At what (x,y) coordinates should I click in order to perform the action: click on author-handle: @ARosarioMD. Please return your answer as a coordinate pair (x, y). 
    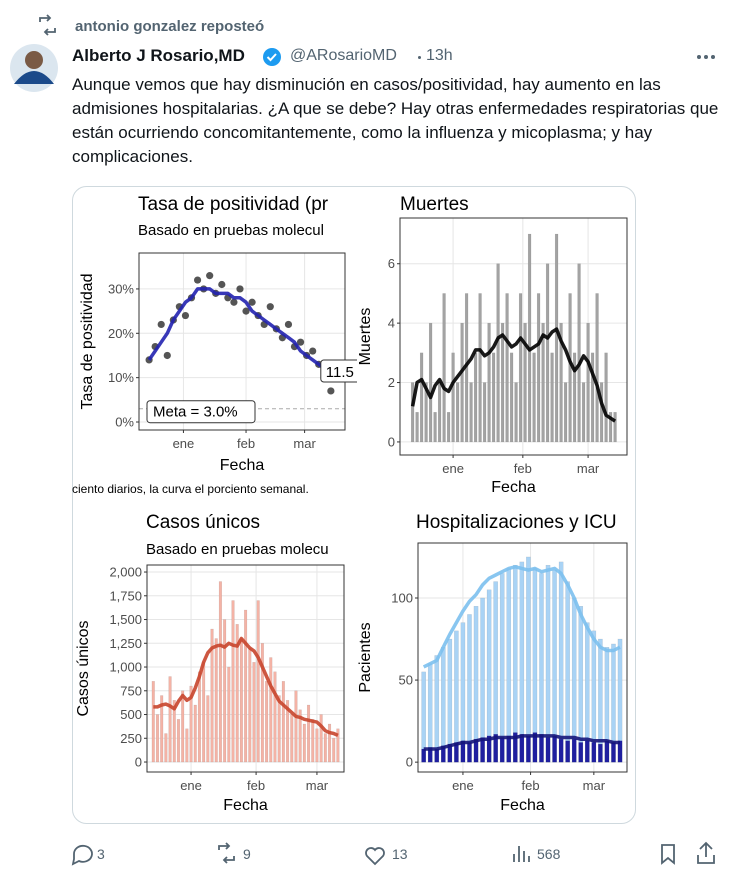
    Looking at the image, I should click on (343, 55).